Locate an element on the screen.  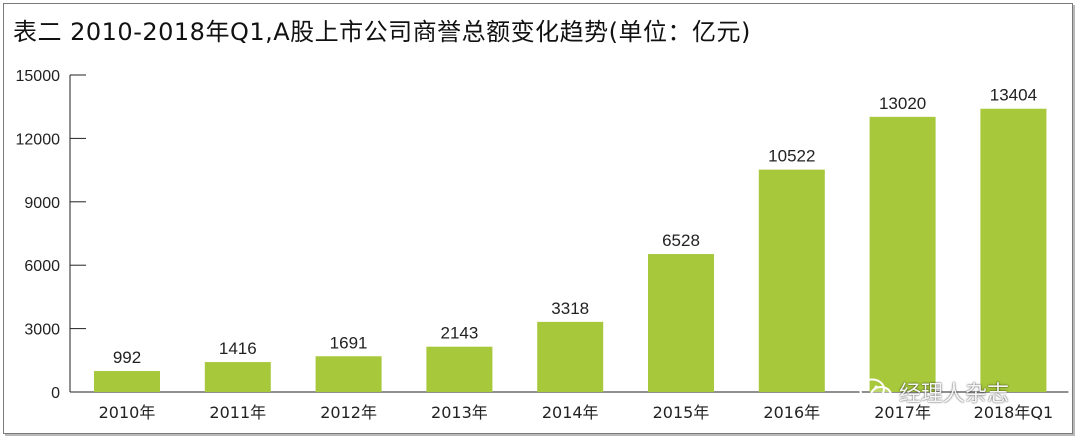
x-tick-label: 2013年 is located at coordinates (459, 412).